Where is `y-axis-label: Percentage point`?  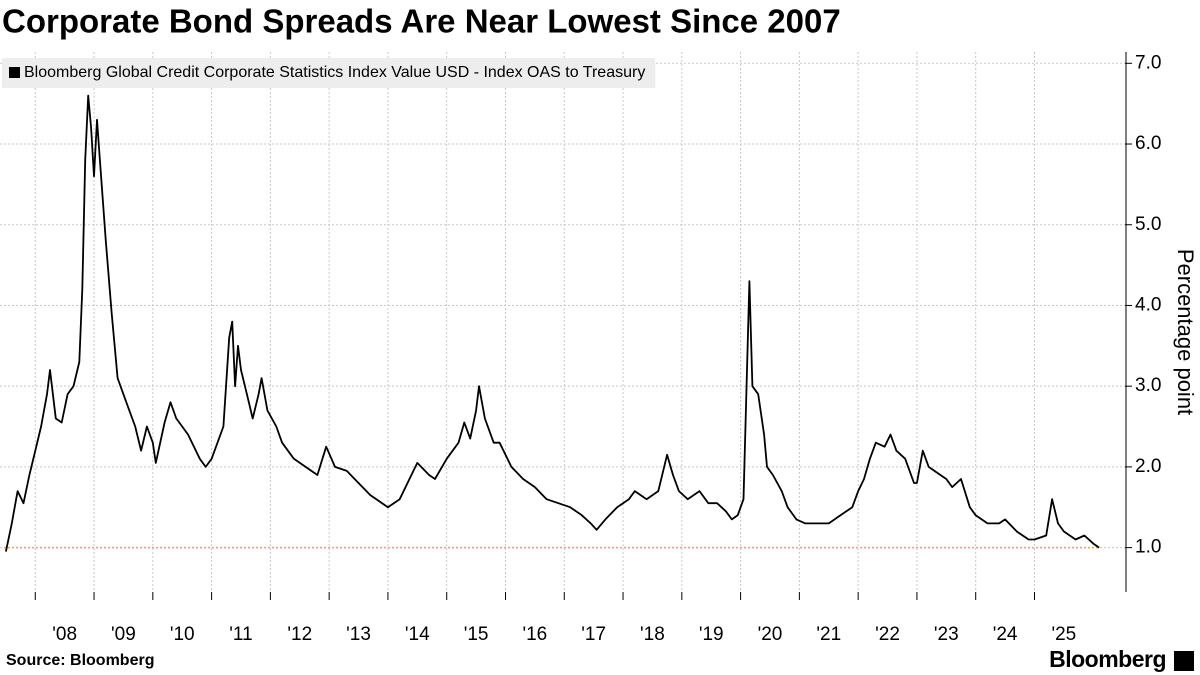
y-axis-label: Percentage point is located at coordinates (1185, 332).